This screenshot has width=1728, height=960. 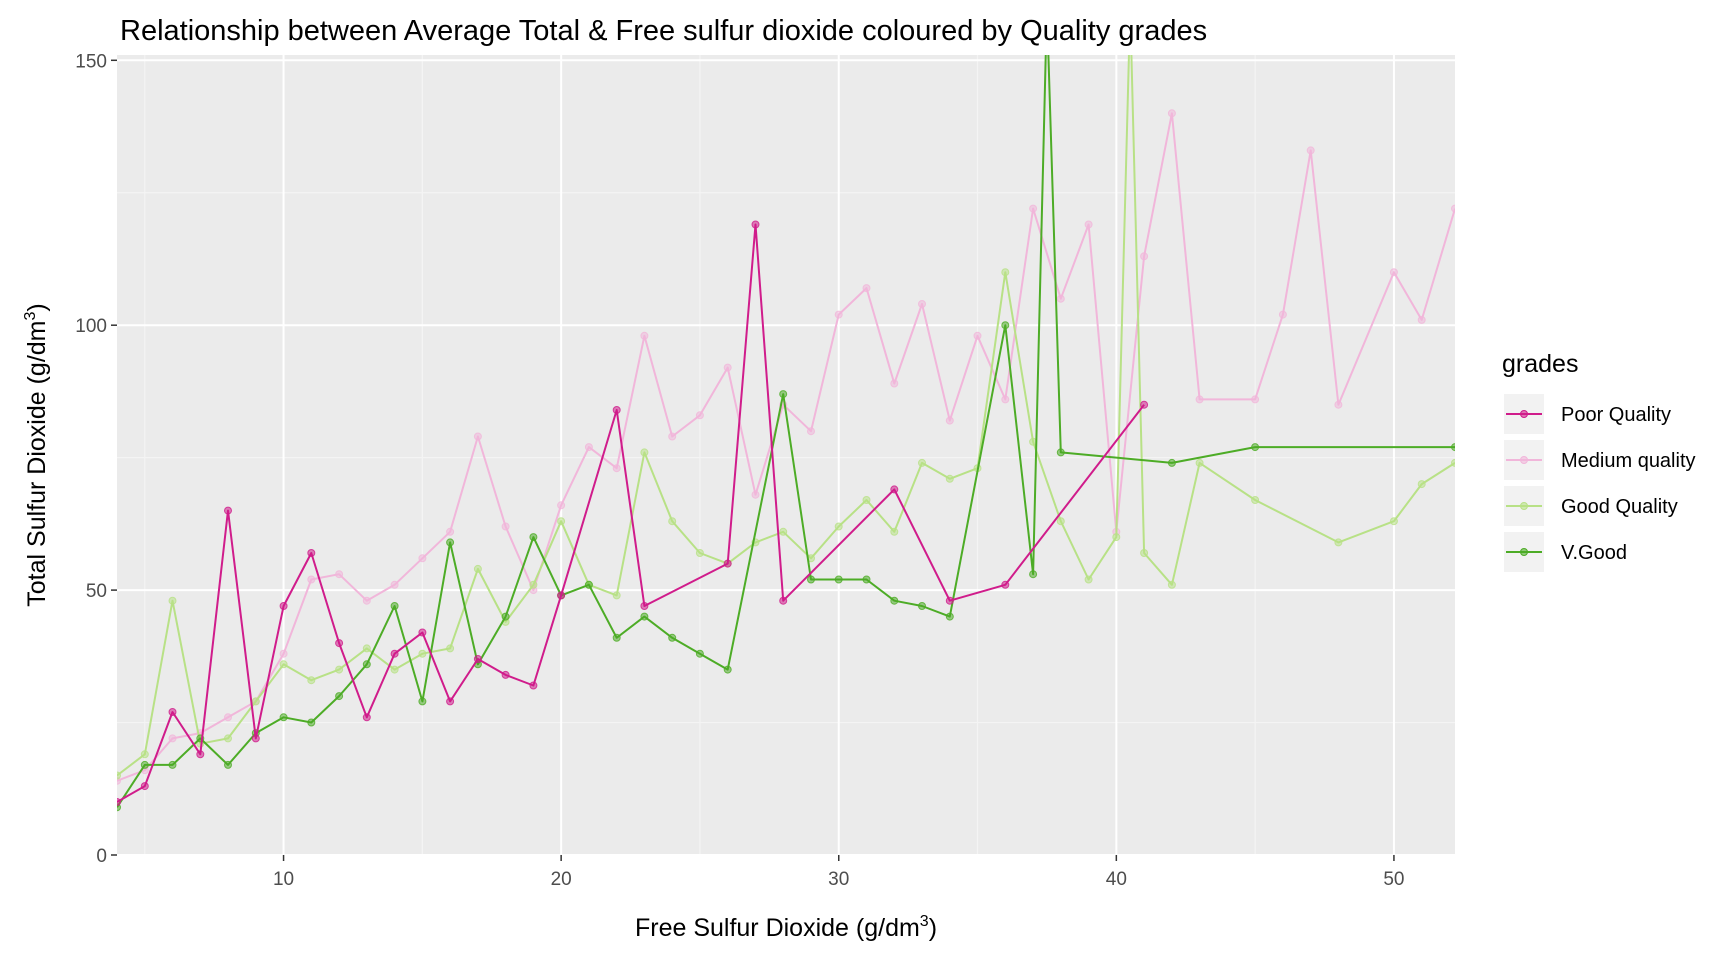 I want to click on y-tick-label: 0, so click(x=101, y=856).